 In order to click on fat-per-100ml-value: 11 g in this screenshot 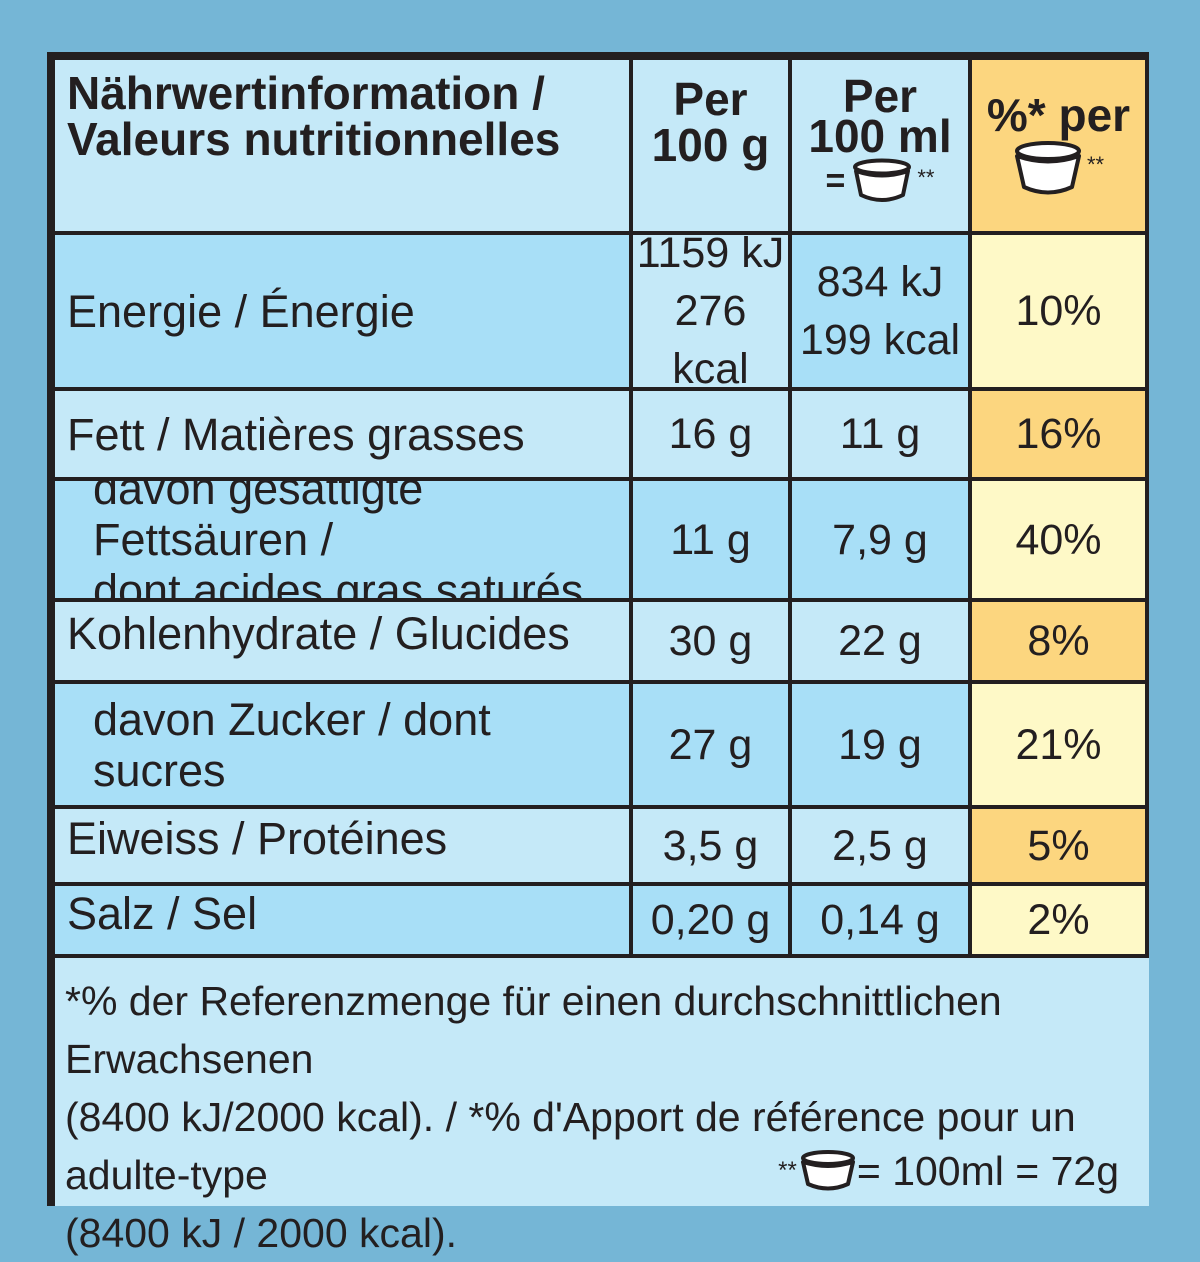, I will do `click(880, 434)`.